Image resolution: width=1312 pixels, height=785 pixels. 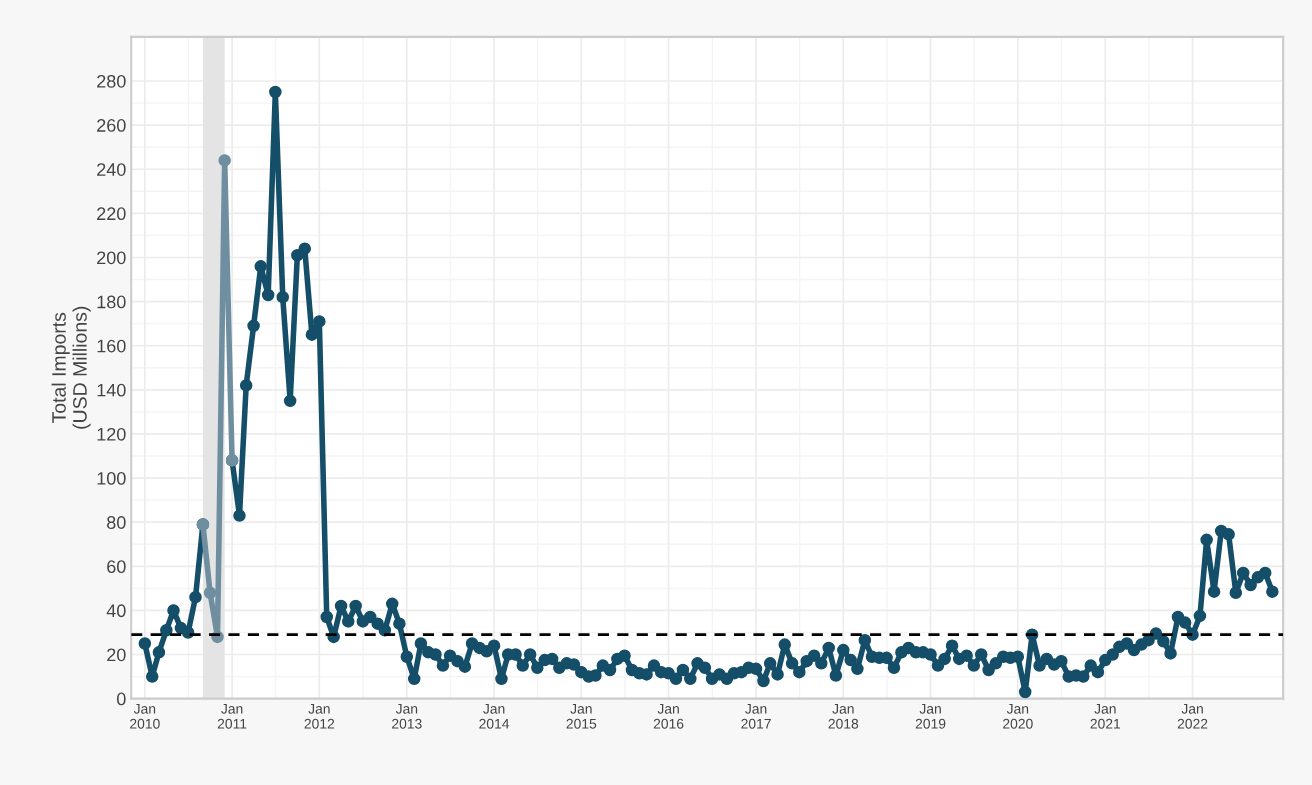 What do you see at coordinates (111, 346) in the screenshot?
I see `y-tick-label: 160` at bounding box center [111, 346].